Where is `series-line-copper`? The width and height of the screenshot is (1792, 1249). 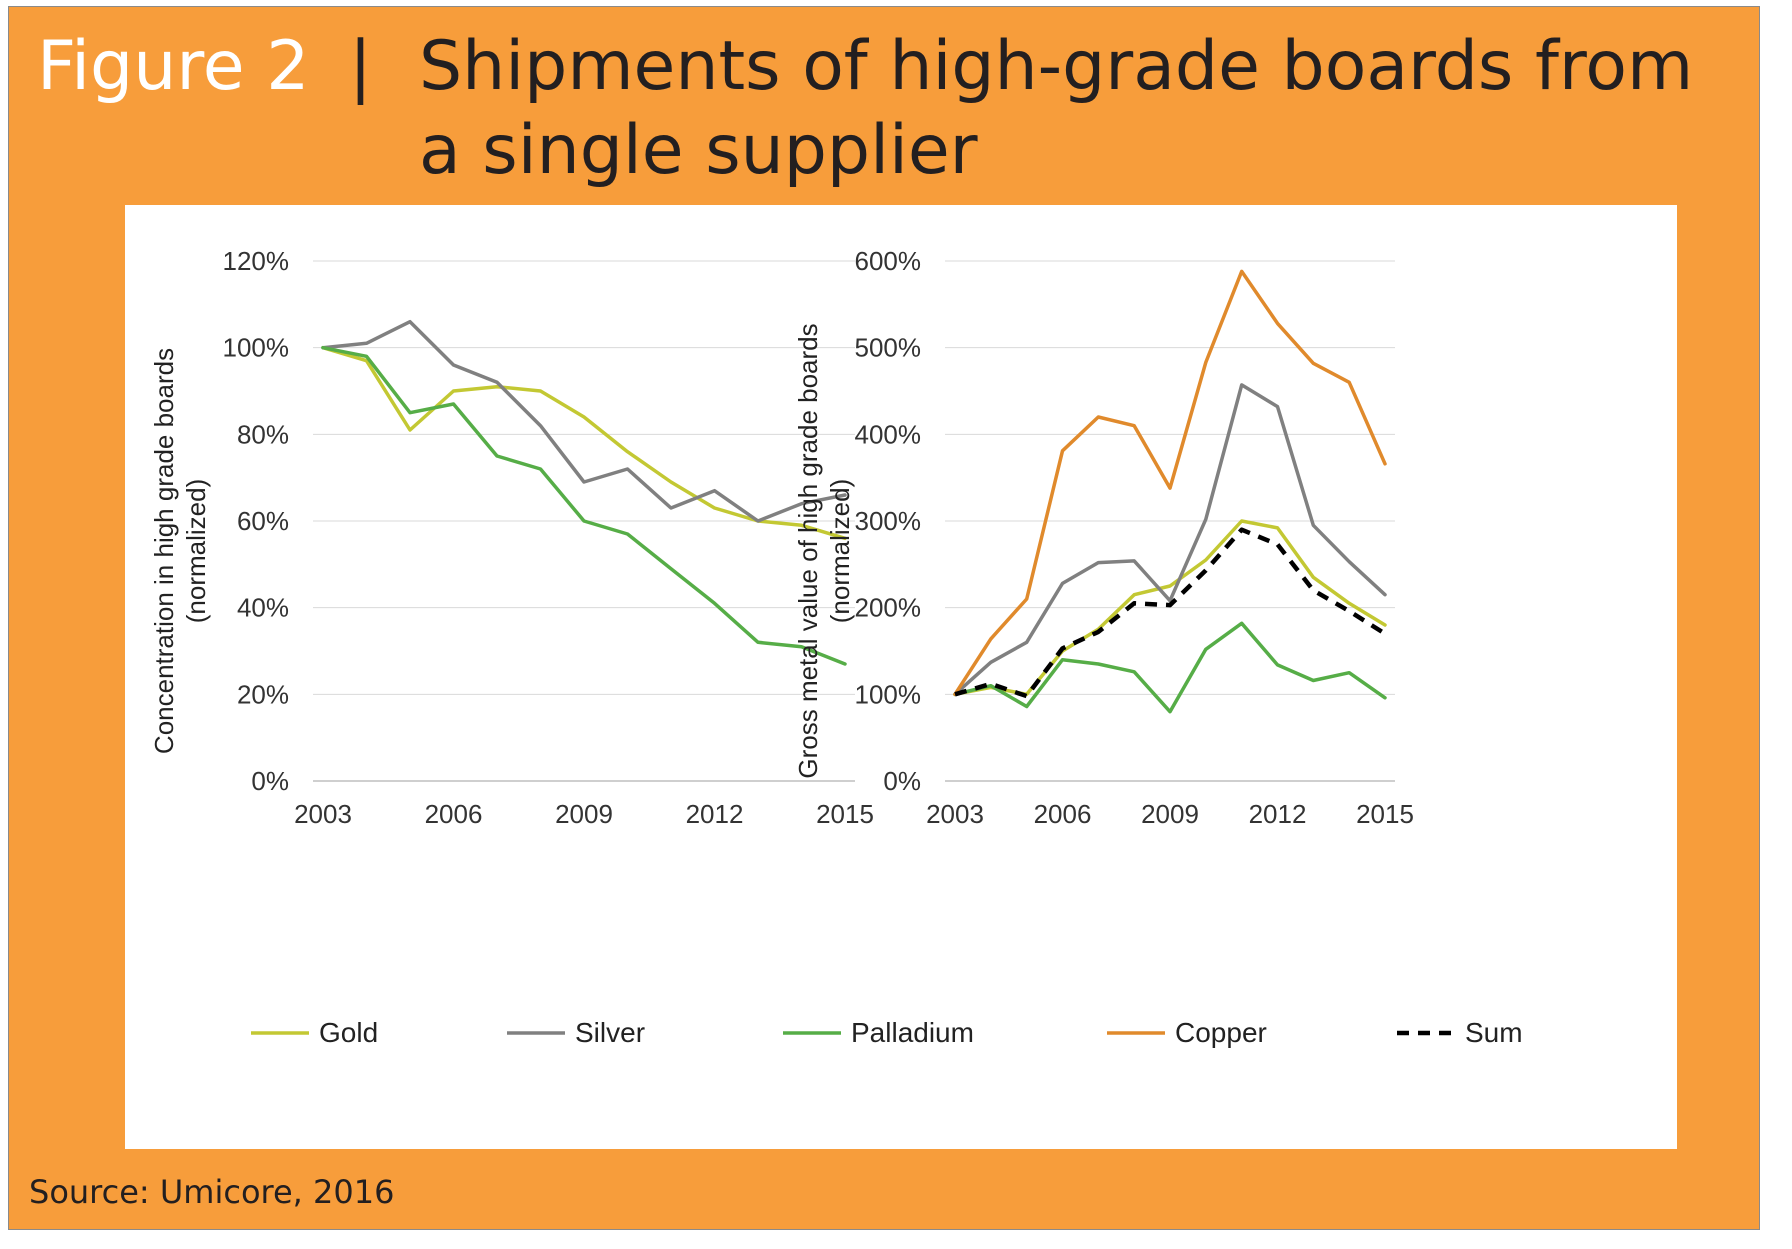
series-line-copper is located at coordinates (1170, 483).